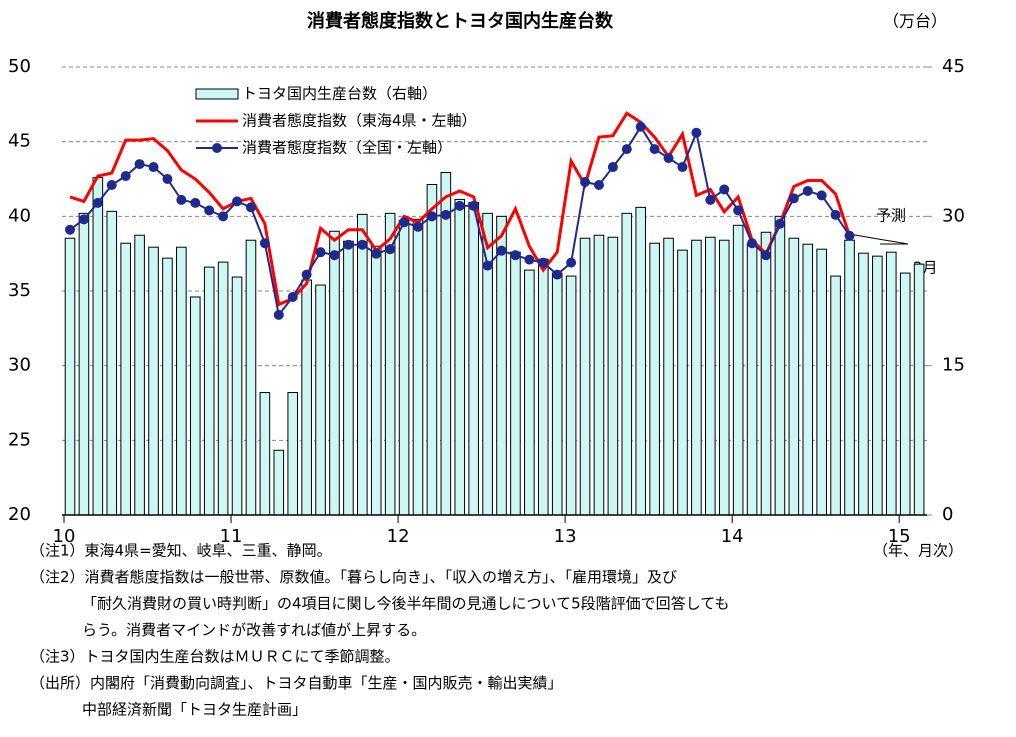  What do you see at coordinates (194, 710) in the screenshot?
I see `note: 中部経済新聞「トヨタ生産計画」` at bounding box center [194, 710].